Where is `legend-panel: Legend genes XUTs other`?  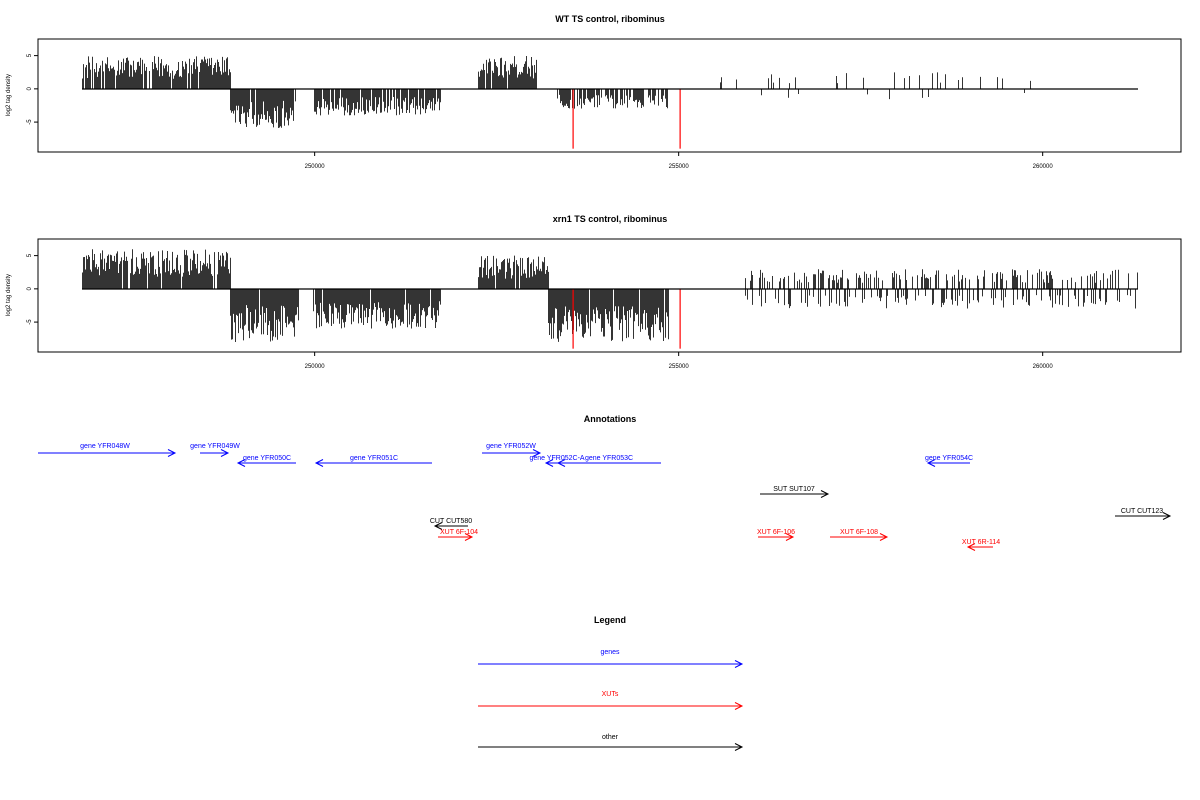 legend-panel: Legend genes XUTs other is located at coordinates (611, 683).